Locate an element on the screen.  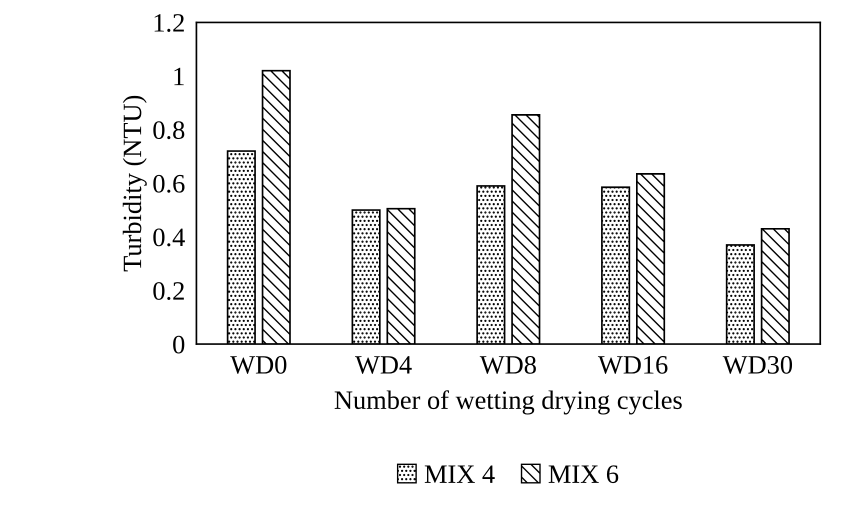
x-tick-label: WD4 is located at coordinates (383, 365).